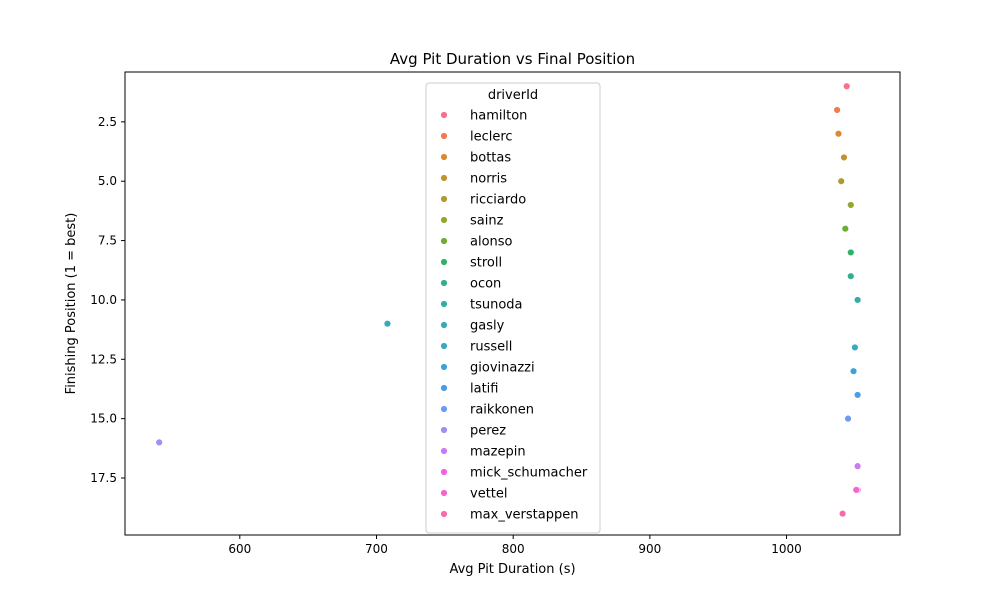  What do you see at coordinates (487, 326) in the screenshot?
I see `legend-label: gasly` at bounding box center [487, 326].